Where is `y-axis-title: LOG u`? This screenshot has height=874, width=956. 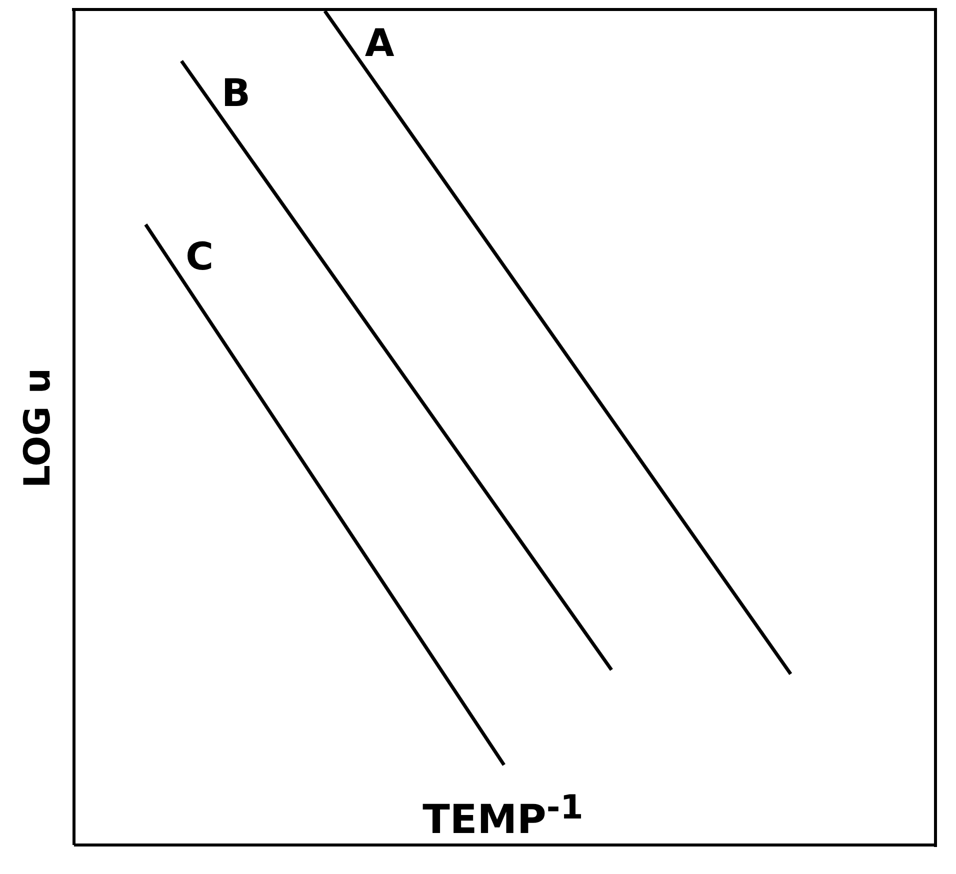
y-axis-title: LOG u is located at coordinates (38, 428).